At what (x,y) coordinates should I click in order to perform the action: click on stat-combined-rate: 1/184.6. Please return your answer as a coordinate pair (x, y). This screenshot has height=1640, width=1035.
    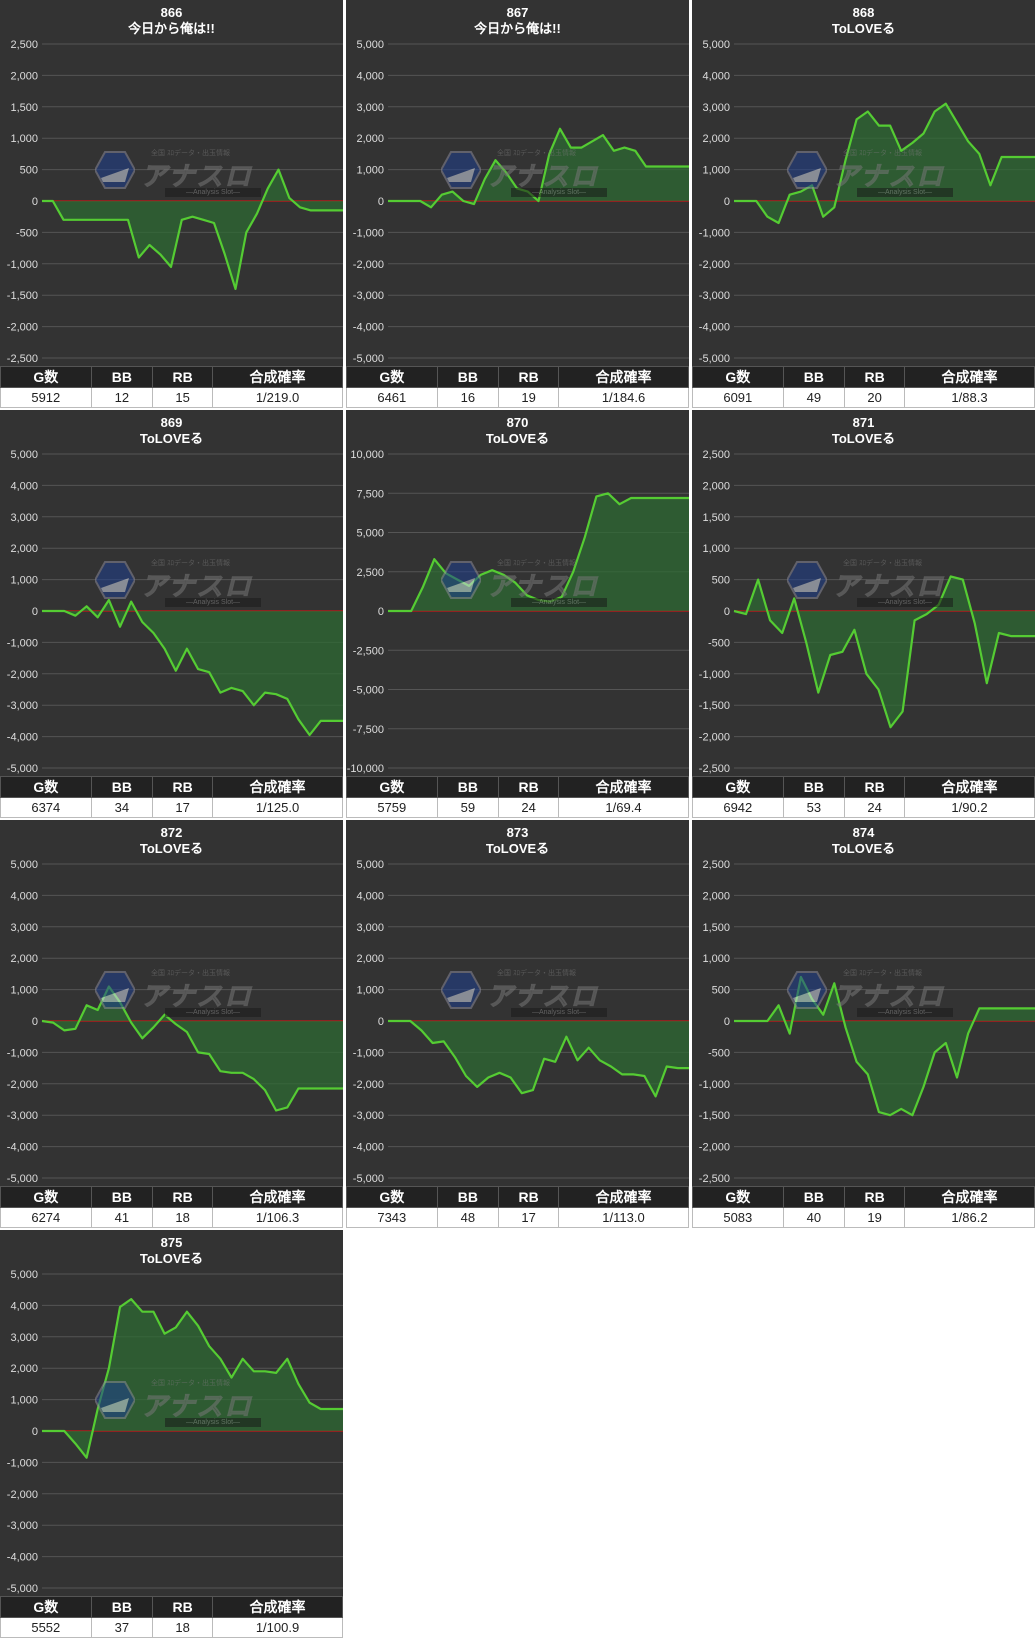
    Looking at the image, I should click on (623, 397).